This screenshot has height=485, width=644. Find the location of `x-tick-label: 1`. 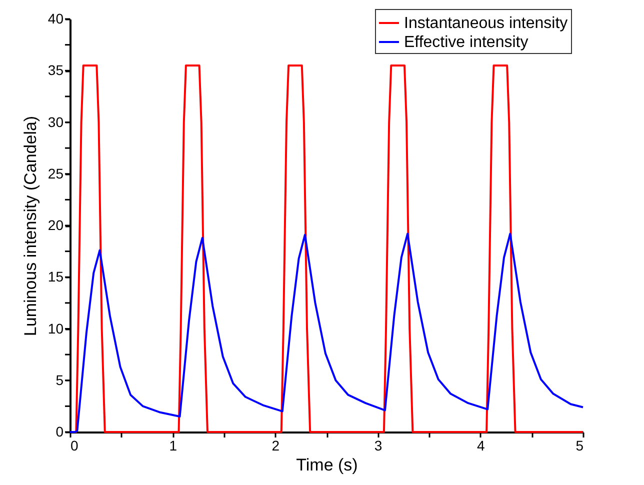

x-tick-label: 1 is located at coordinates (173, 446).